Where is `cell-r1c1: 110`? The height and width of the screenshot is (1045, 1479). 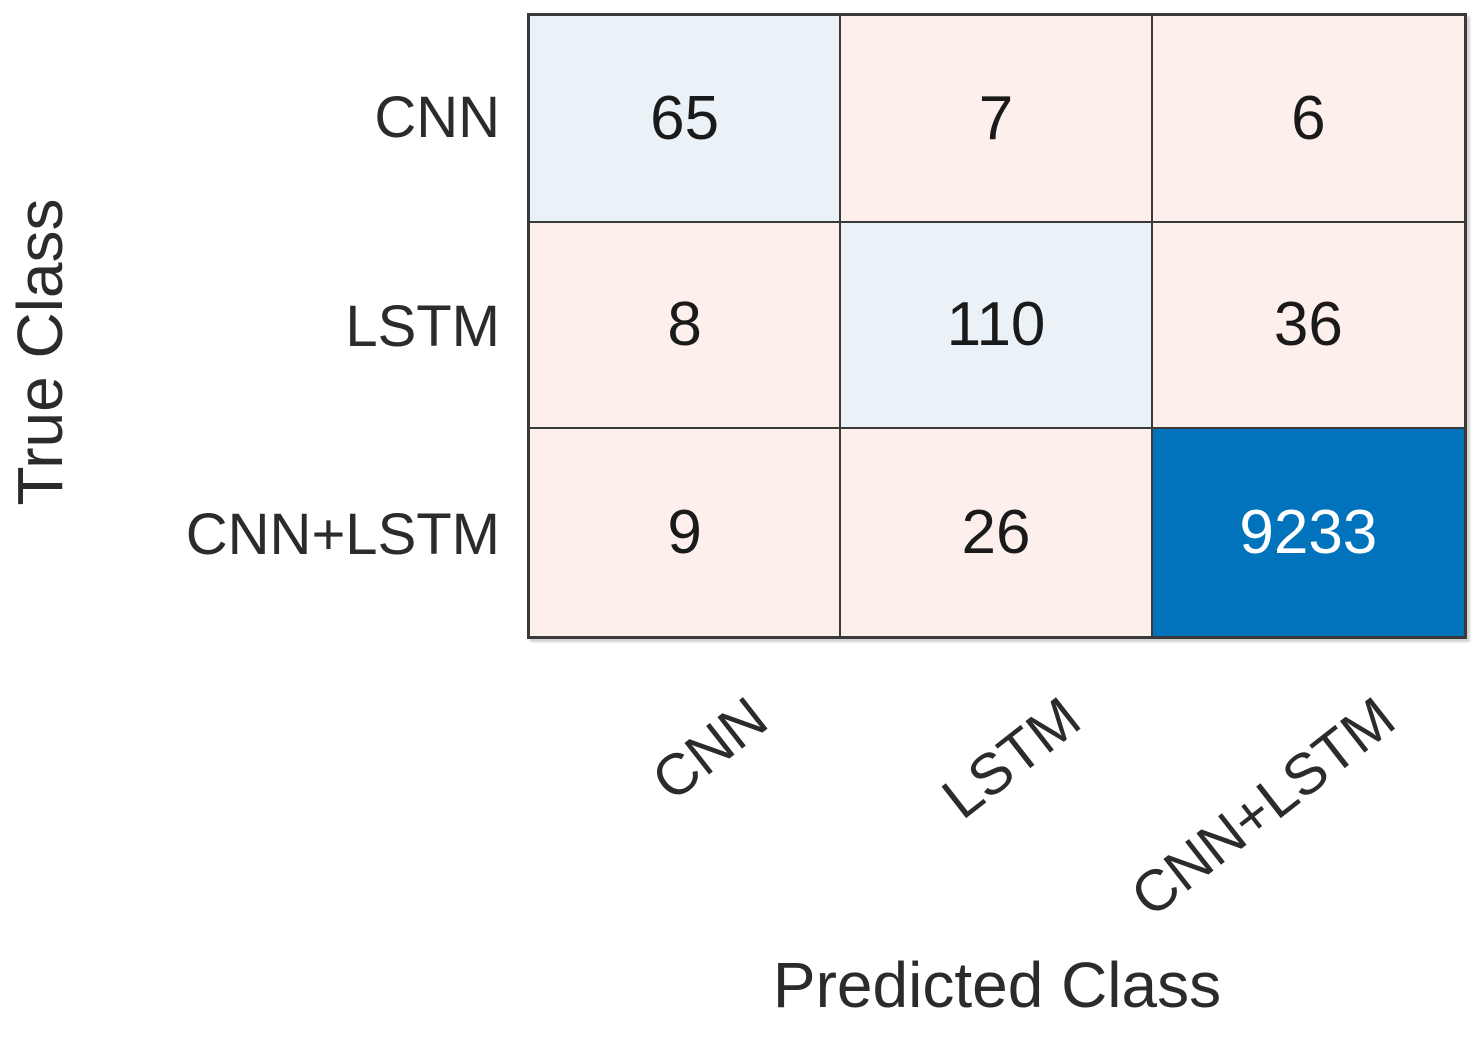 cell-r1c1: 110 is located at coordinates (997, 326).